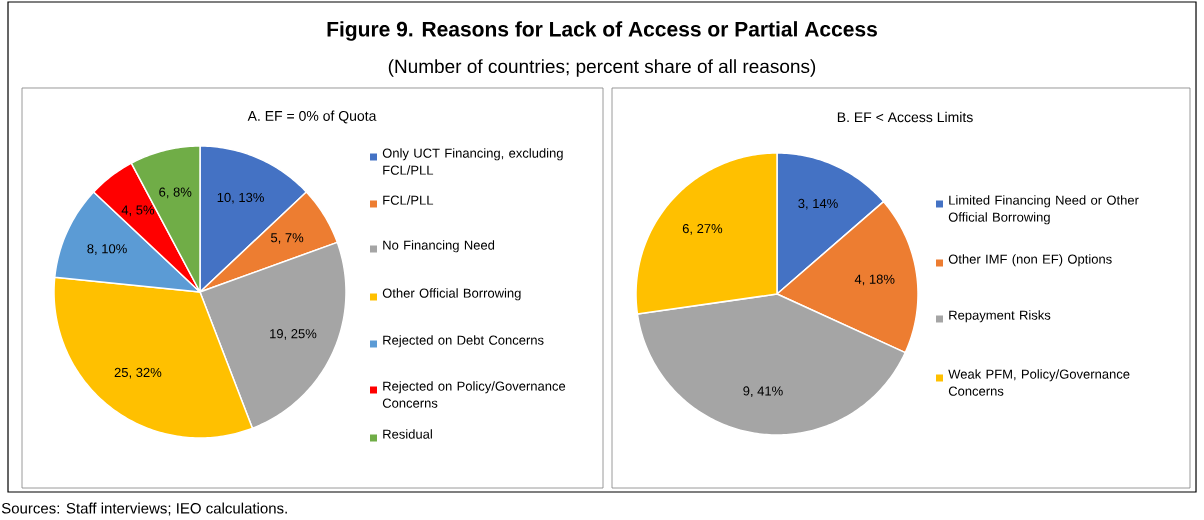 The height and width of the screenshot is (520, 1204). Describe the element at coordinates (1030, 260) in the screenshot. I see `legend-label: Other IMF (non EF) Options` at that location.